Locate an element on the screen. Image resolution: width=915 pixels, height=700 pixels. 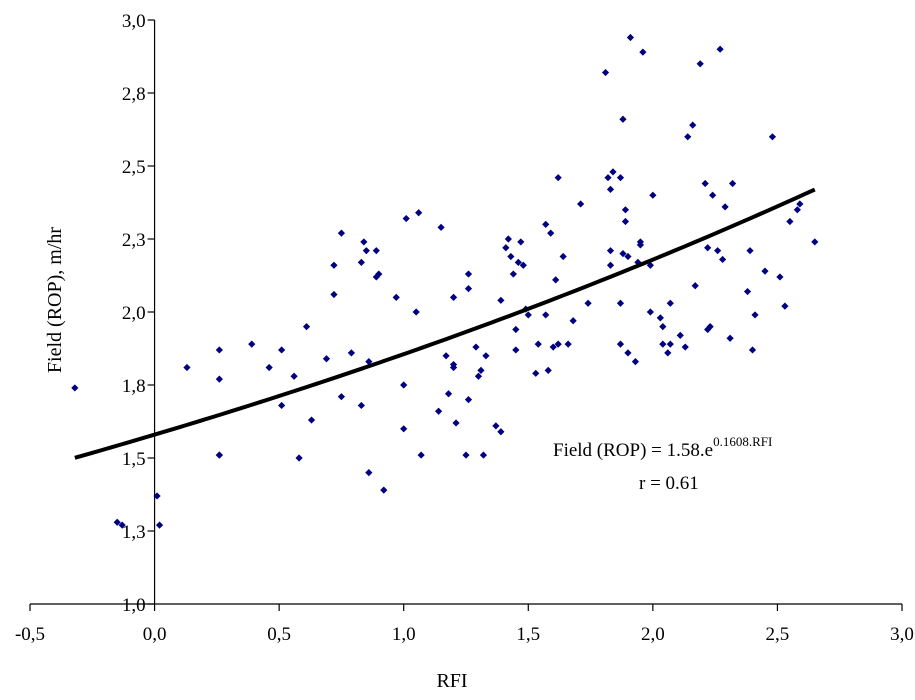
y-axis-title: Field (ROP), m/hr is located at coordinates (55, 300).